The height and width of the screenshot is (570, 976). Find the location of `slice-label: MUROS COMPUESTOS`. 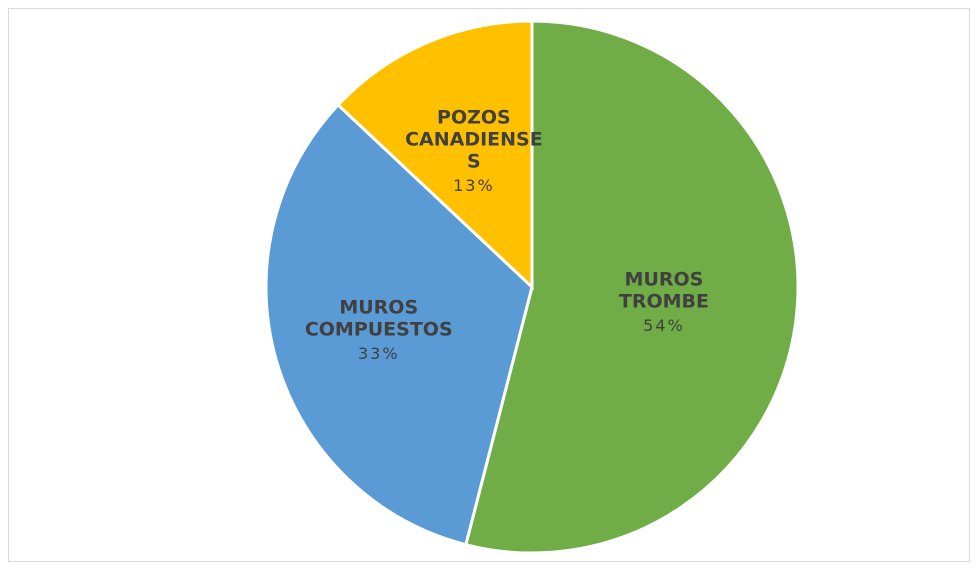

slice-label: MUROS COMPUESTOS is located at coordinates (379, 318).